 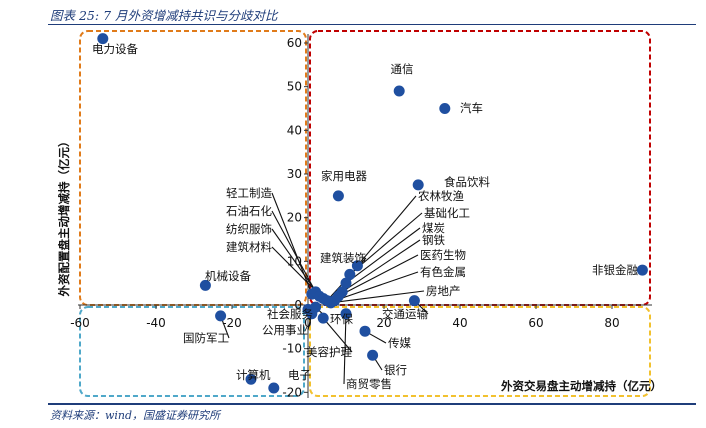 I want to click on point-label: 商贸零售, so click(x=369, y=384).